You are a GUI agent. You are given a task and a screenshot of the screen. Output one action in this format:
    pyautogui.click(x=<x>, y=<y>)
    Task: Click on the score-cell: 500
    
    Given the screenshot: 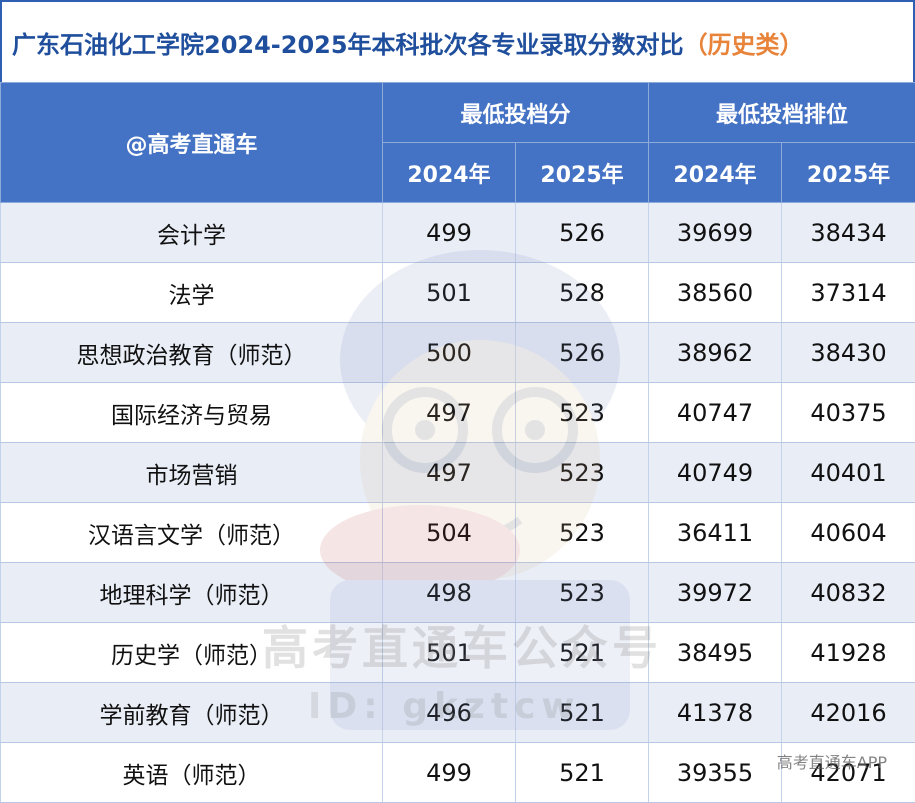 What is the action you would take?
    pyautogui.click(x=449, y=353)
    